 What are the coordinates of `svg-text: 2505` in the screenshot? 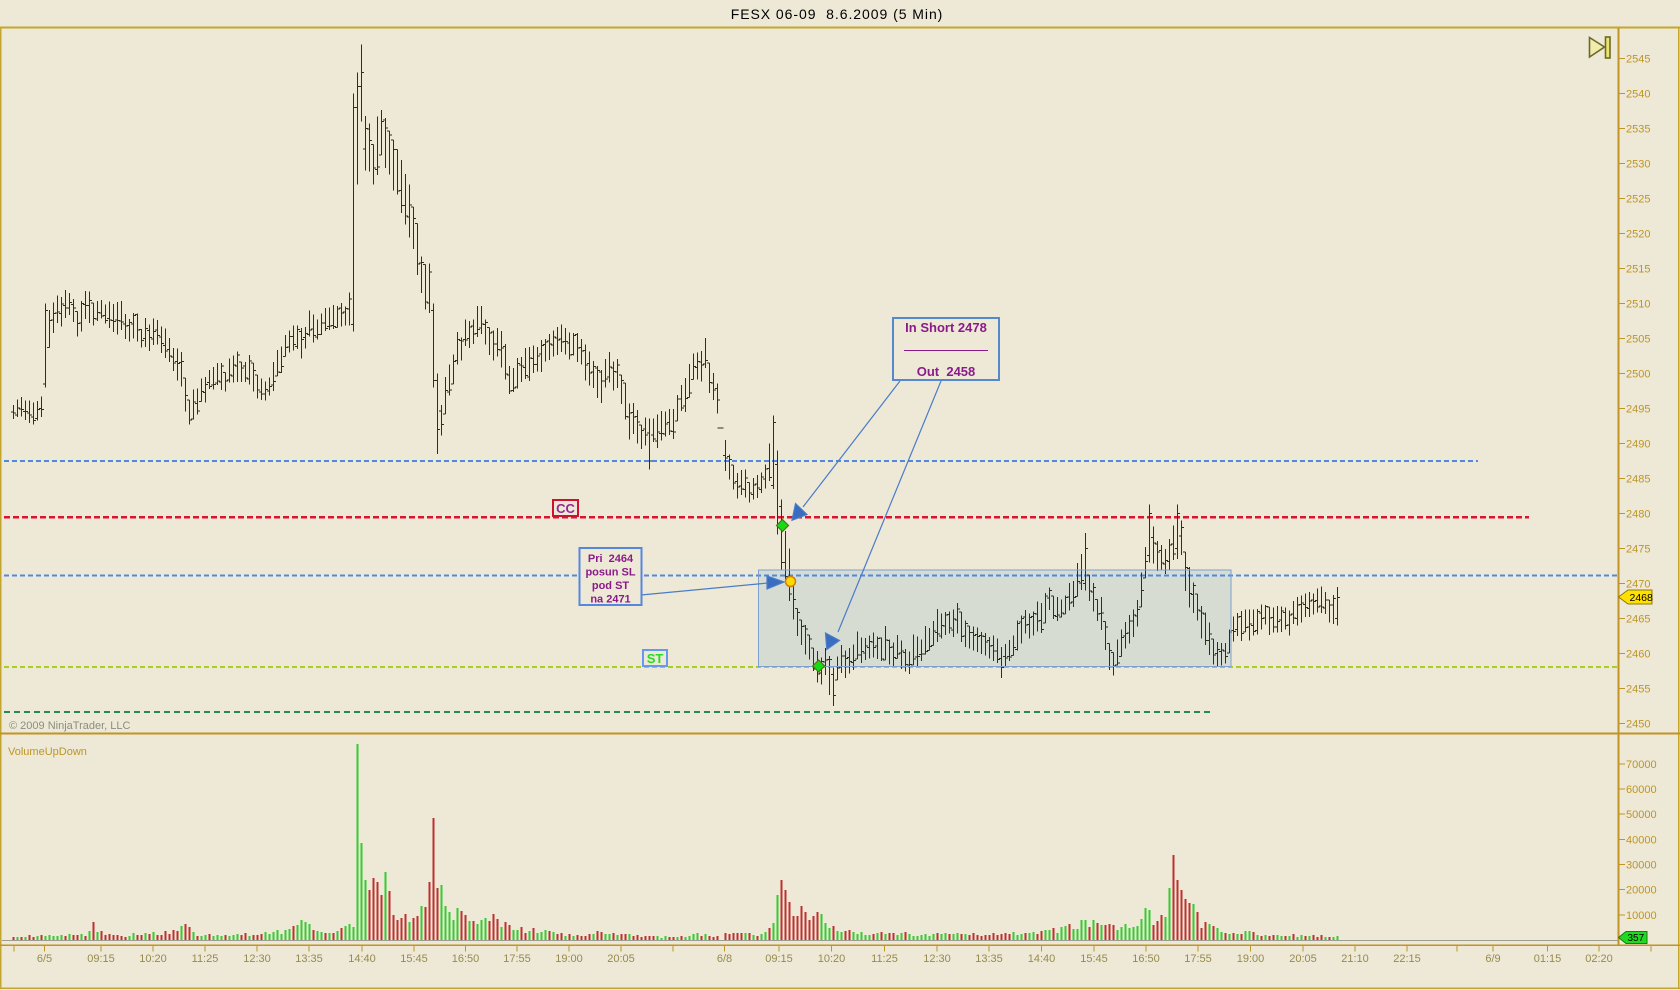 It's located at (1638, 340).